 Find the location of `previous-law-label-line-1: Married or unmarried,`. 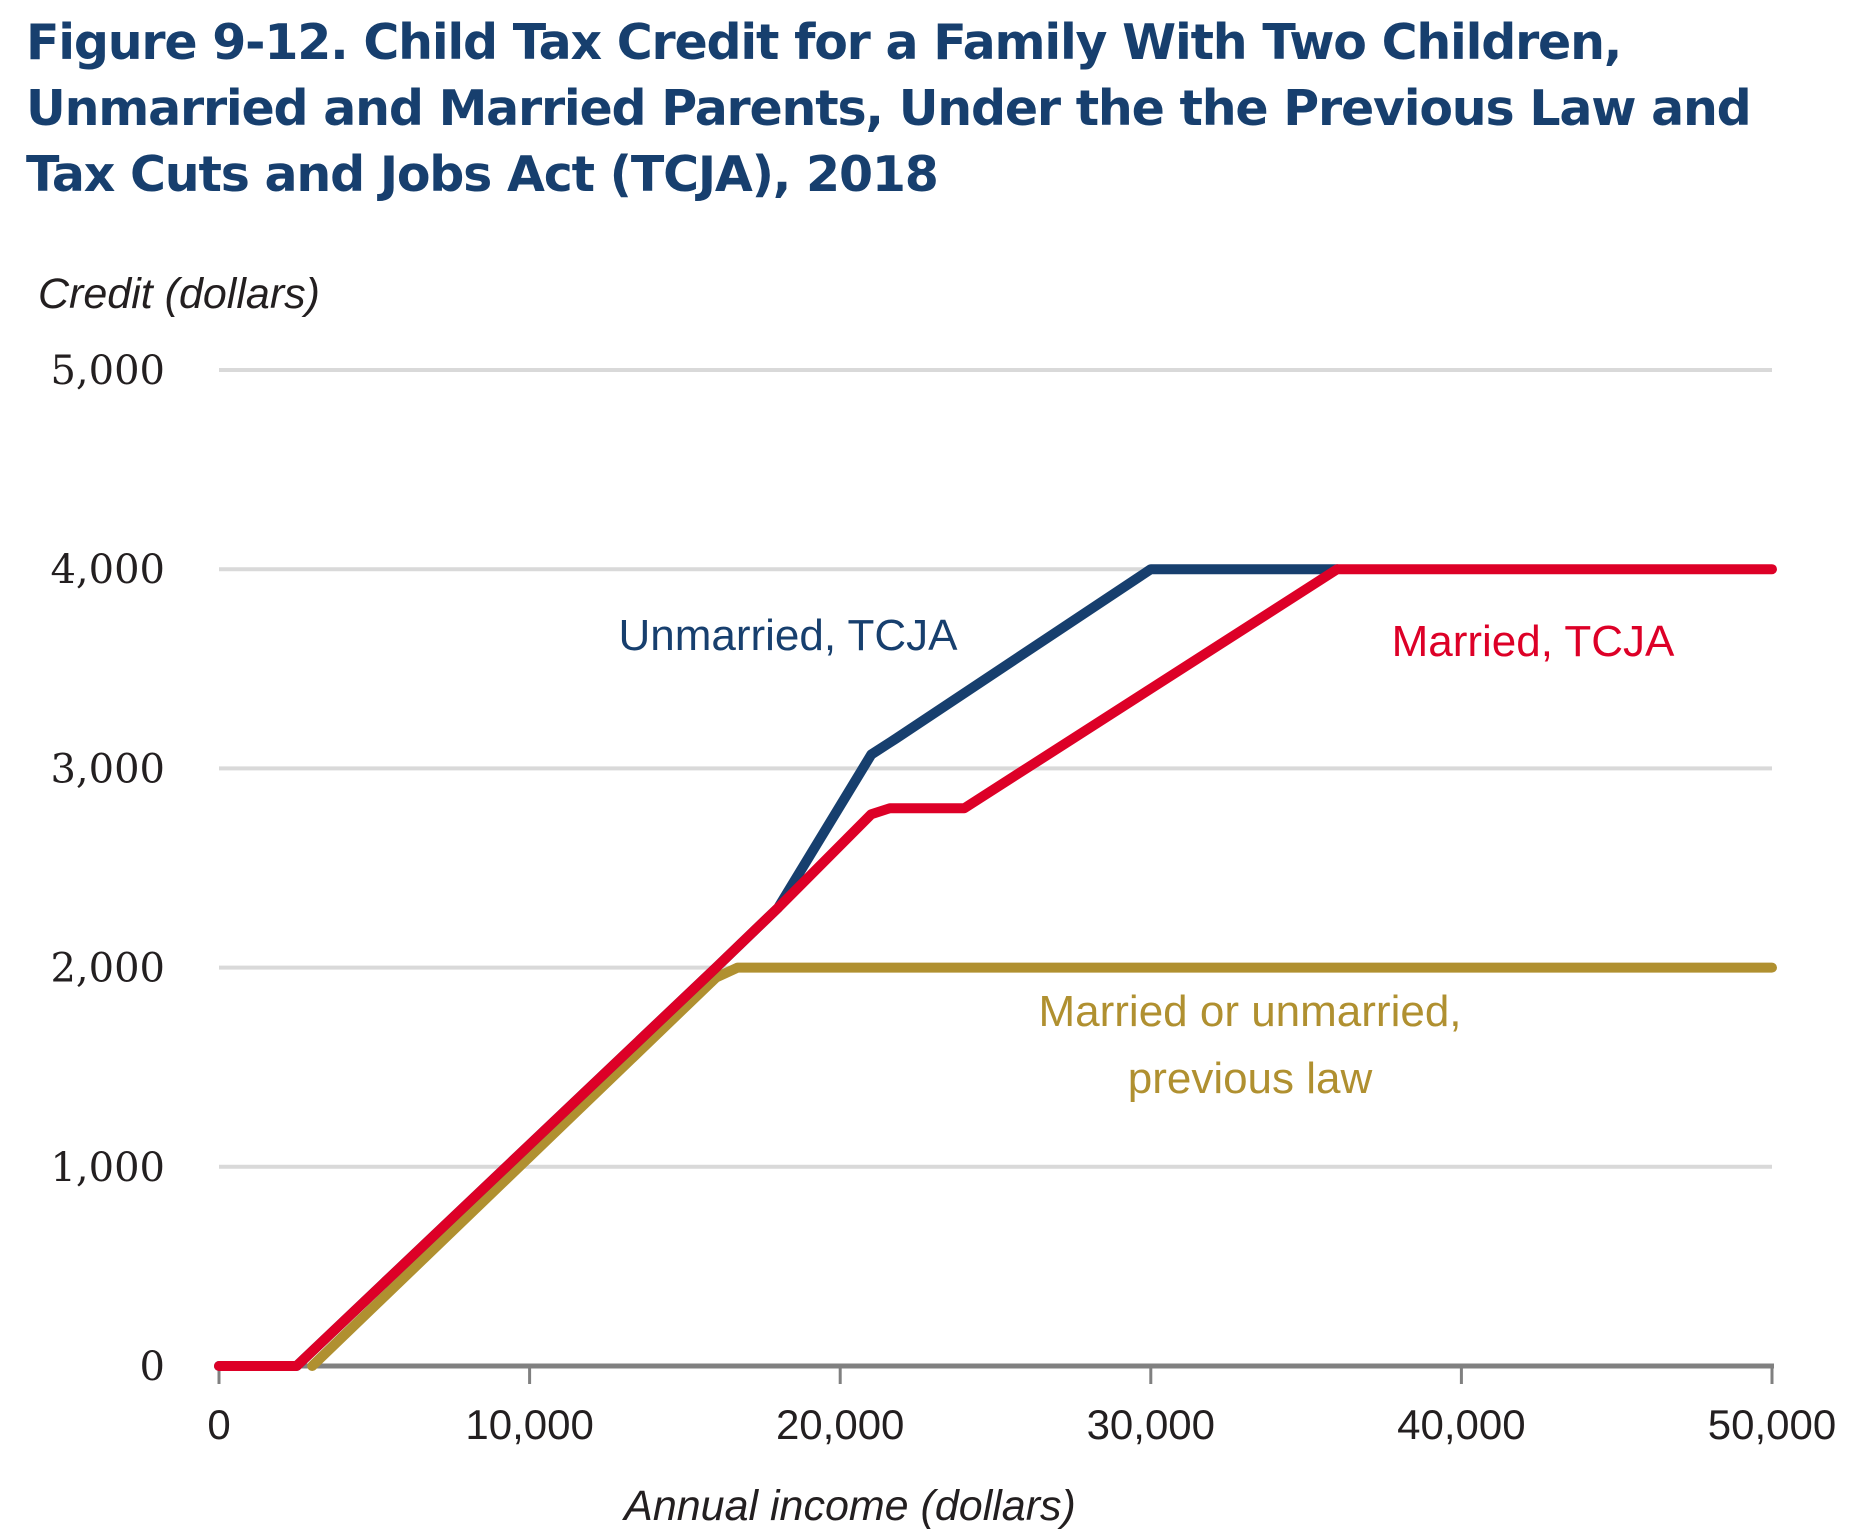

previous-law-label-line-1: Married or unmarried, is located at coordinates (1249, 1011).